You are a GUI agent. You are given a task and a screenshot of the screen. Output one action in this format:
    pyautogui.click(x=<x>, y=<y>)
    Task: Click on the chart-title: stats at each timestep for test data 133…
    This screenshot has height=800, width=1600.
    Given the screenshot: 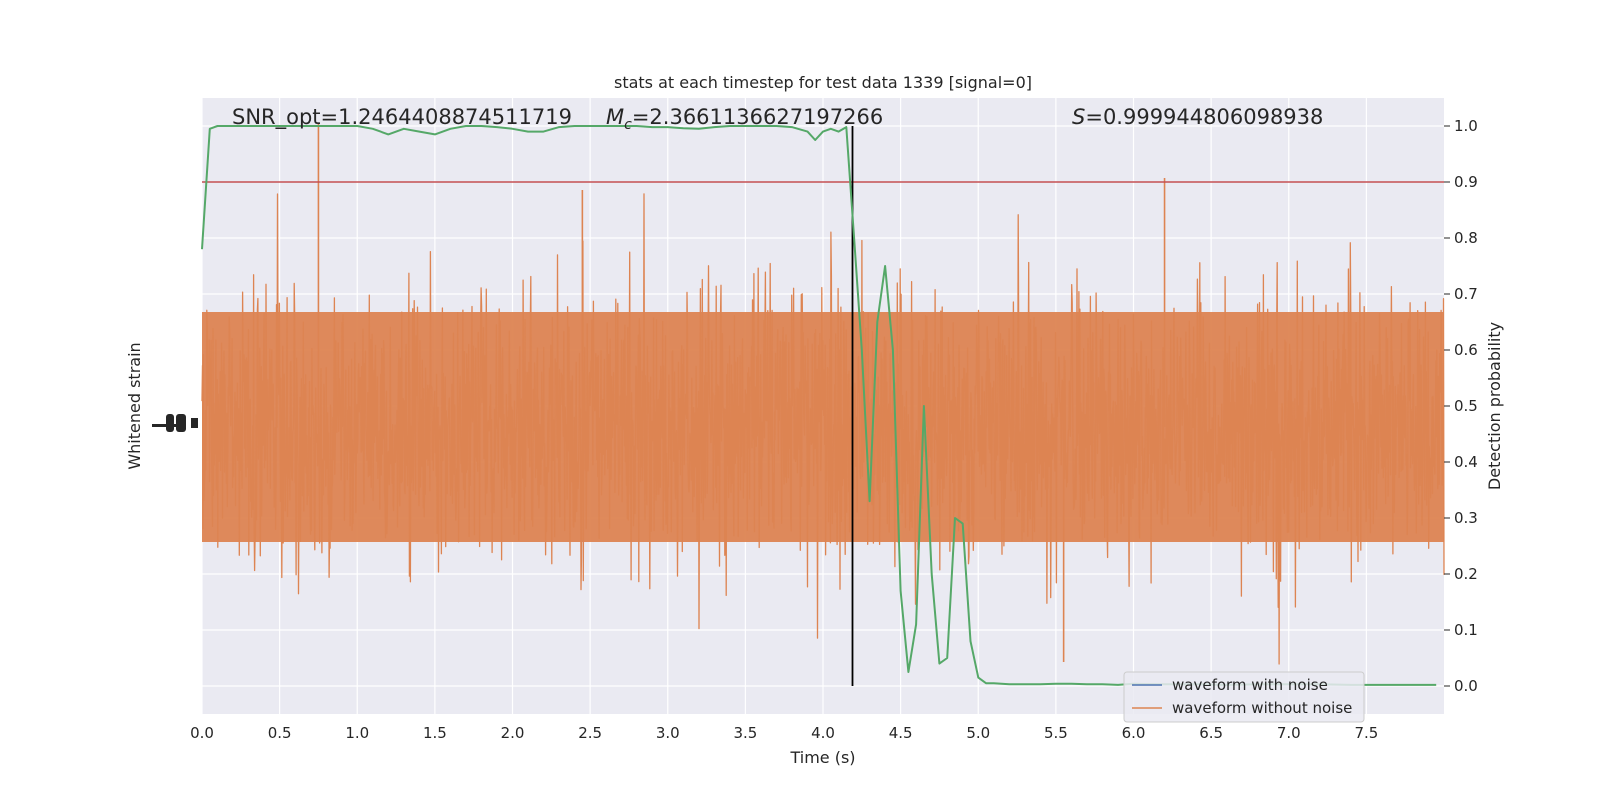 What is the action you would take?
    pyautogui.click(x=823, y=82)
    